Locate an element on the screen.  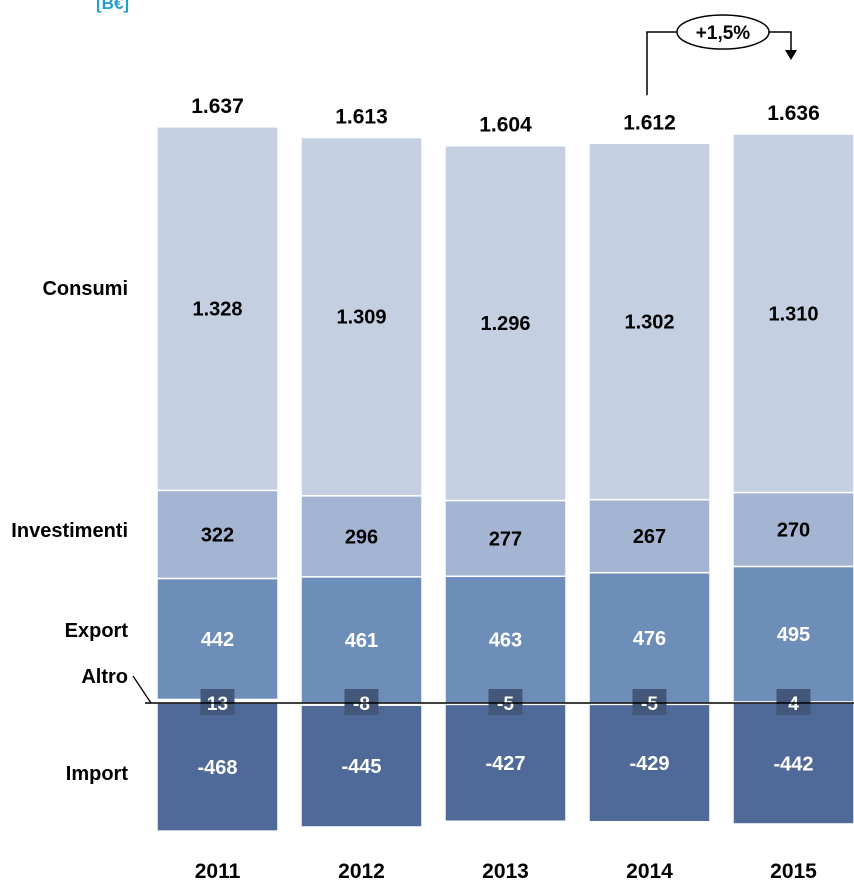
label-export-2012: 461 is located at coordinates (361, 641).